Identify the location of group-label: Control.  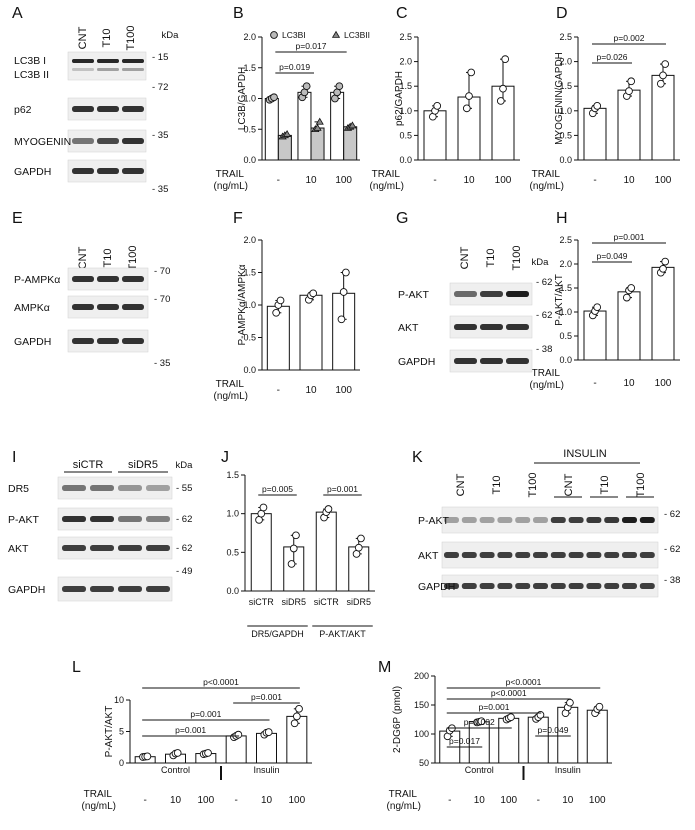
(479, 770).